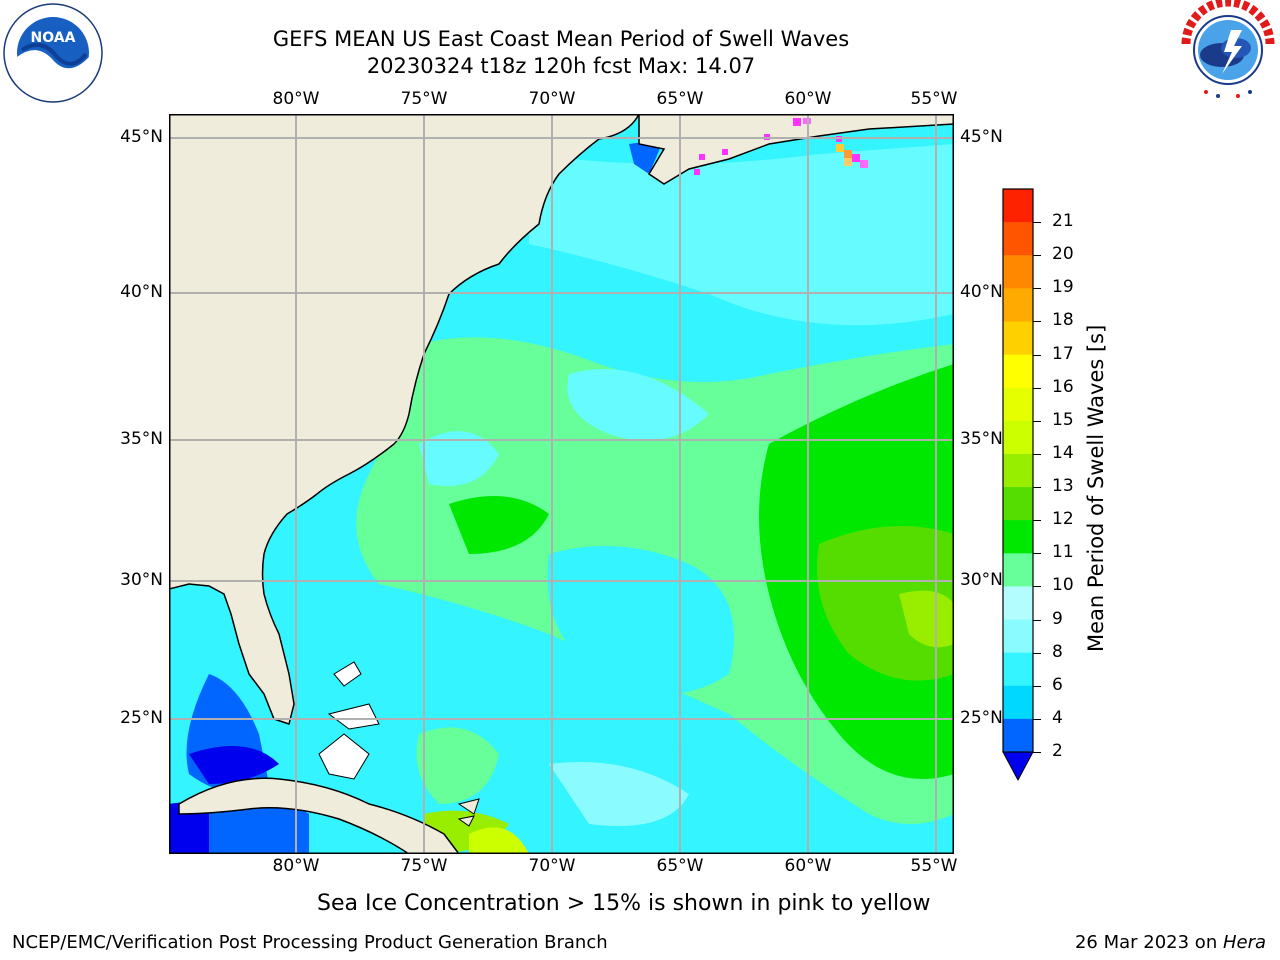  What do you see at coordinates (680, 866) in the screenshot?
I see `lon-label-bottom: 65°W` at bounding box center [680, 866].